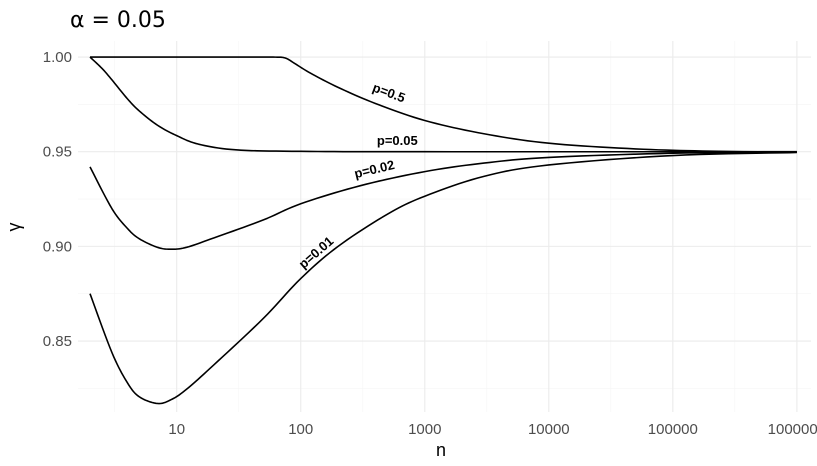 This screenshot has height=466, width=817. I want to click on curve-label-p-0-5: p=0.5, so click(389, 93).